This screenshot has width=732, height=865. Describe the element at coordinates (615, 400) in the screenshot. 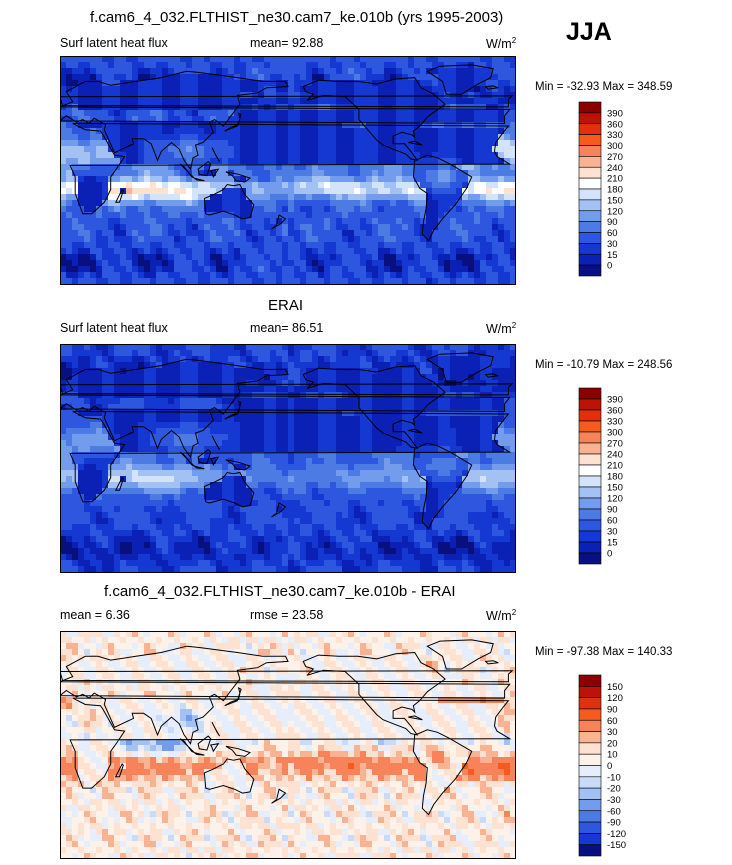

I see `panel2-colorbar-tick-label: 390` at that location.